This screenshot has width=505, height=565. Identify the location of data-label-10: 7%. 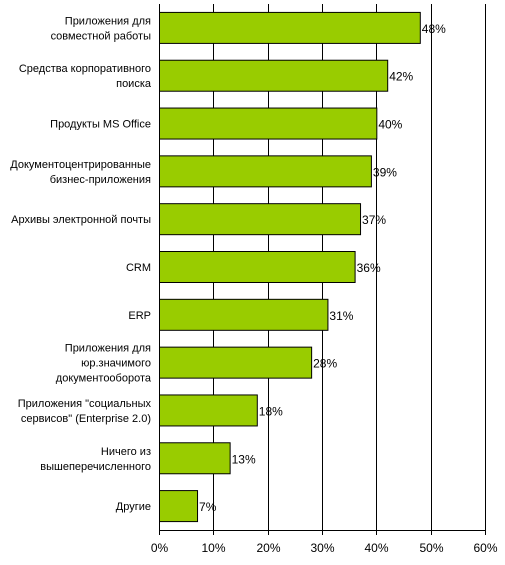
(208, 507).